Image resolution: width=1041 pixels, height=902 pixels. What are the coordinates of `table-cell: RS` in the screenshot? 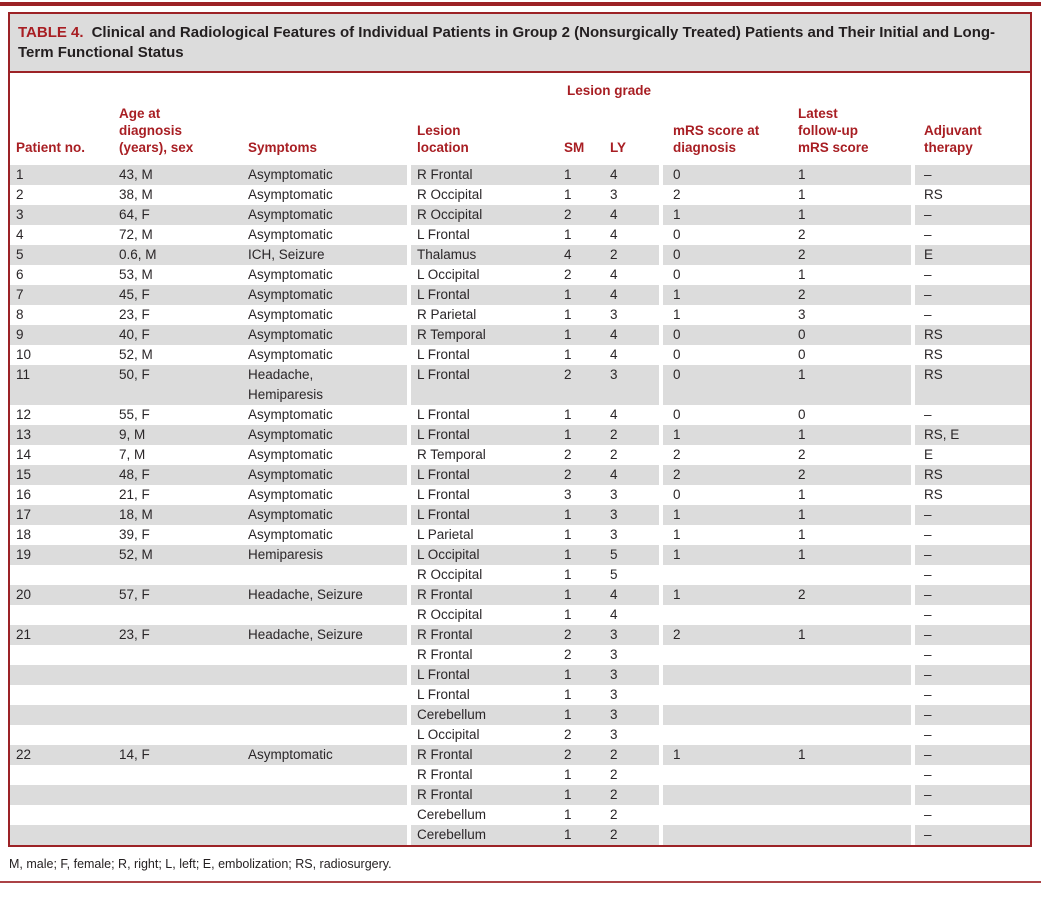 It's located at (972, 385).